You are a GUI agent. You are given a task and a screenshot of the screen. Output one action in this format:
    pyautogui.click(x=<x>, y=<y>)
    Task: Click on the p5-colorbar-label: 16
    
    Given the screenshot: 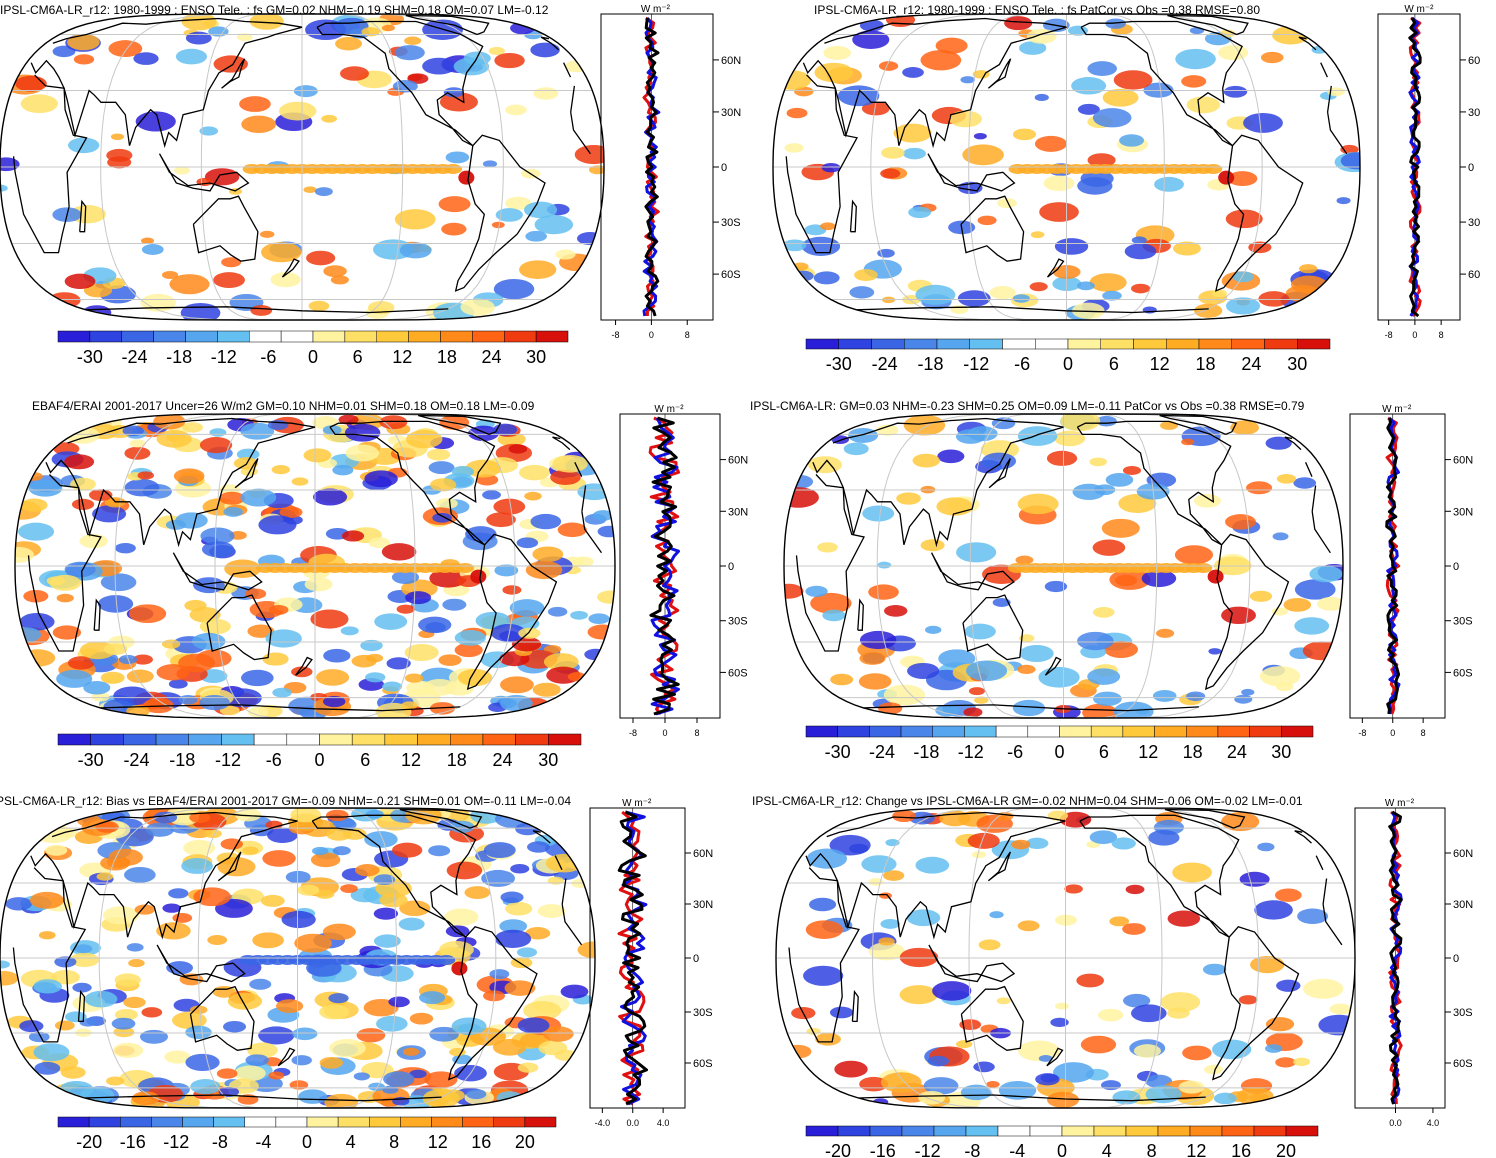 What is the action you would take?
    pyautogui.click(x=481, y=1142)
    